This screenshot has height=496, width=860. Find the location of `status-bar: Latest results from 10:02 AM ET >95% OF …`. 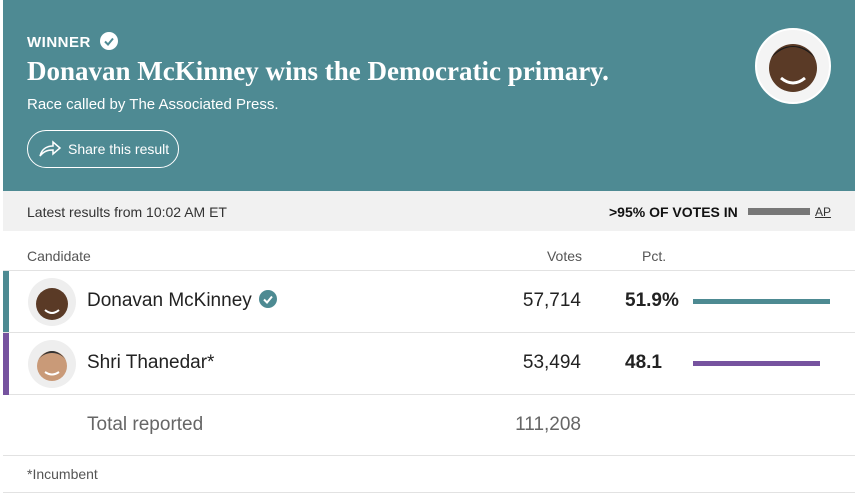

status-bar: Latest results from 10:02 AM ET >95% OF … is located at coordinates (429, 211).